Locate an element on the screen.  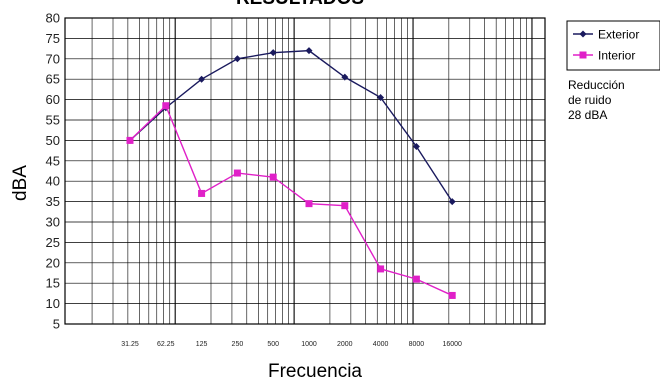
y-tick-label: 25 is located at coordinates (53, 242).